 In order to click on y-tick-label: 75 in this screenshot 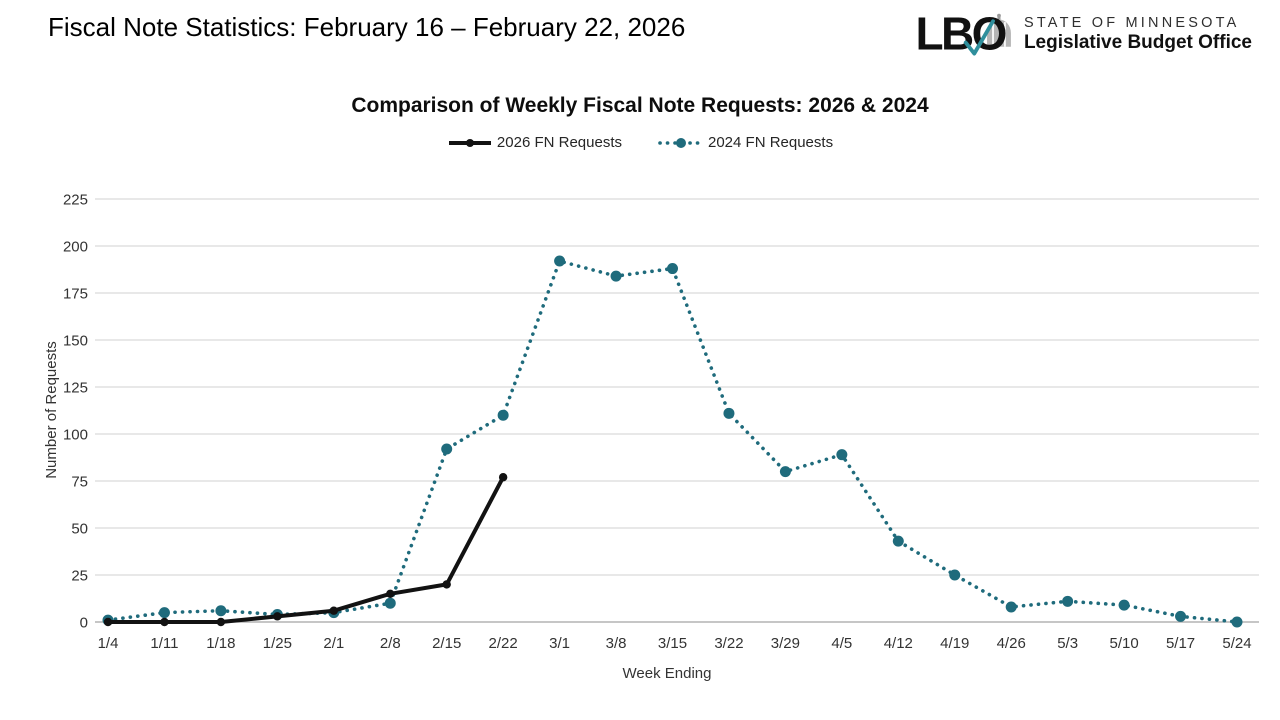, I will do `click(79, 482)`.